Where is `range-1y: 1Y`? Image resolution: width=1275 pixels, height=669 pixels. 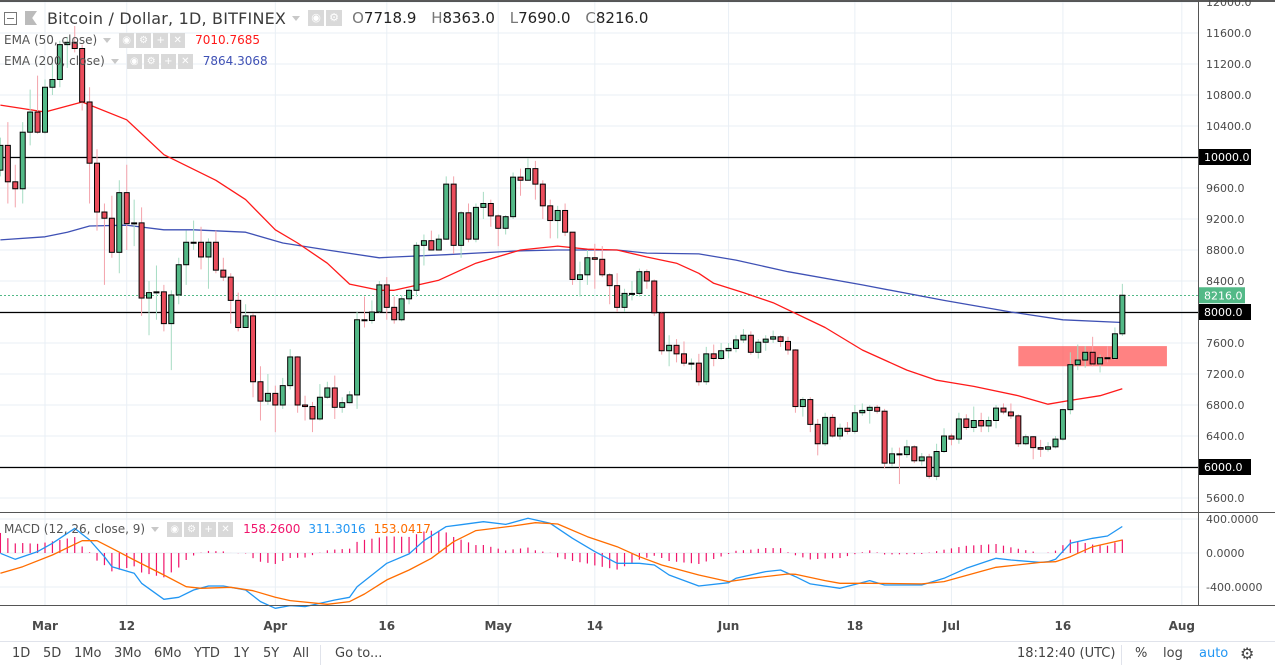
range-1y: 1Y is located at coordinates (241, 653).